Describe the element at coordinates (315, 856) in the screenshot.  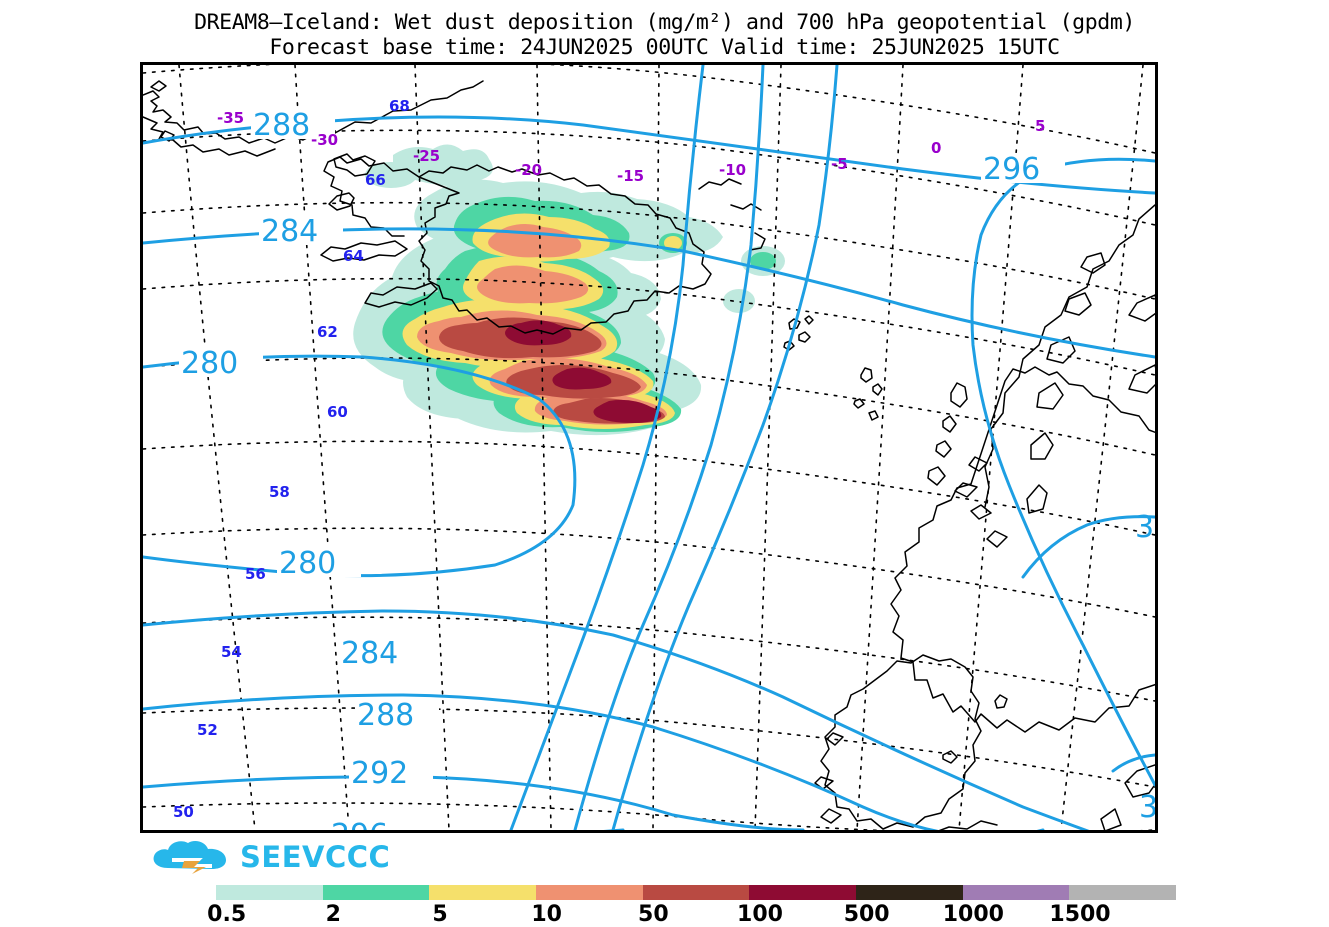
I see `logo-text: SEEVCCC` at that location.